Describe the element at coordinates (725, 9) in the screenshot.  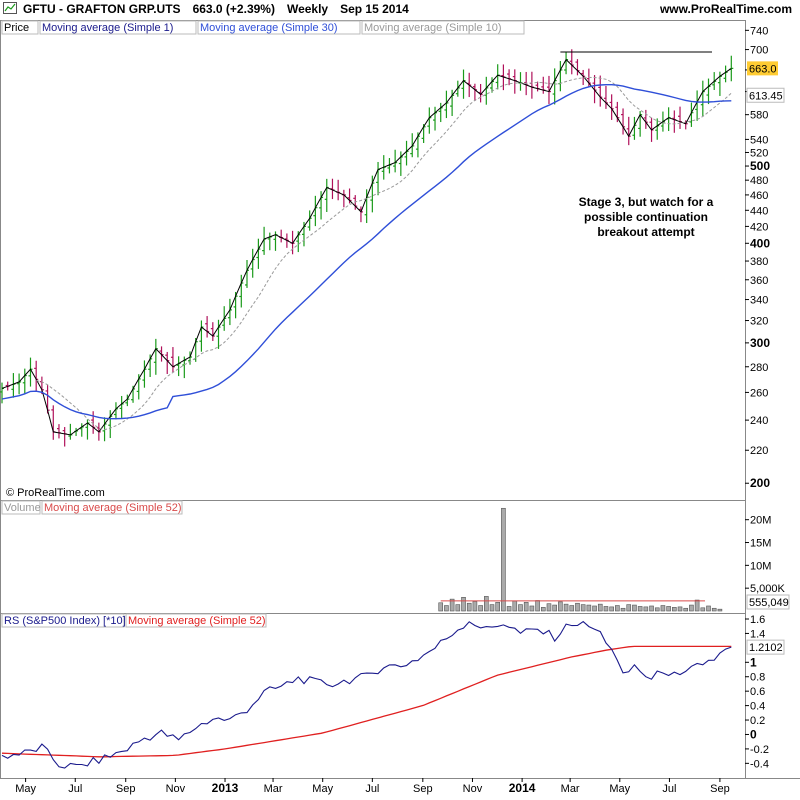
I see `website-link: www.ProRealTime.com` at that location.